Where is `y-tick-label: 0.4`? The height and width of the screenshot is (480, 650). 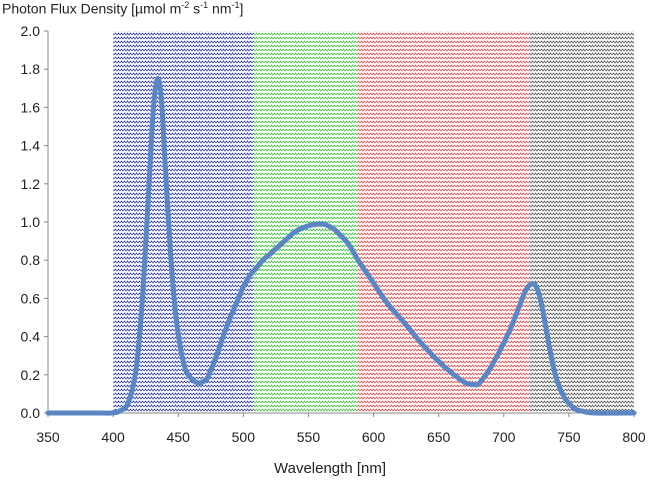 y-tick-label: 0.4 is located at coordinates (31, 337).